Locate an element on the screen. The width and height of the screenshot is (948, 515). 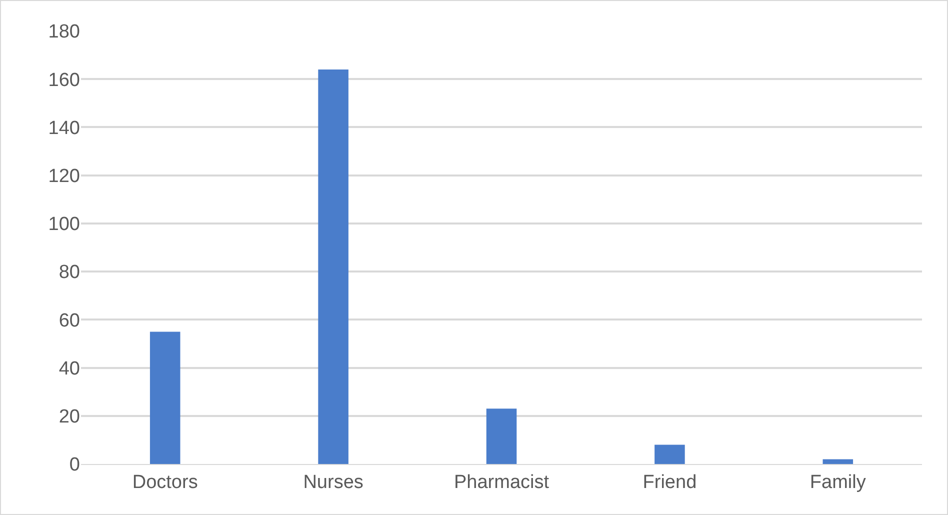
y-tick-label: 80 is located at coordinates (69, 273).